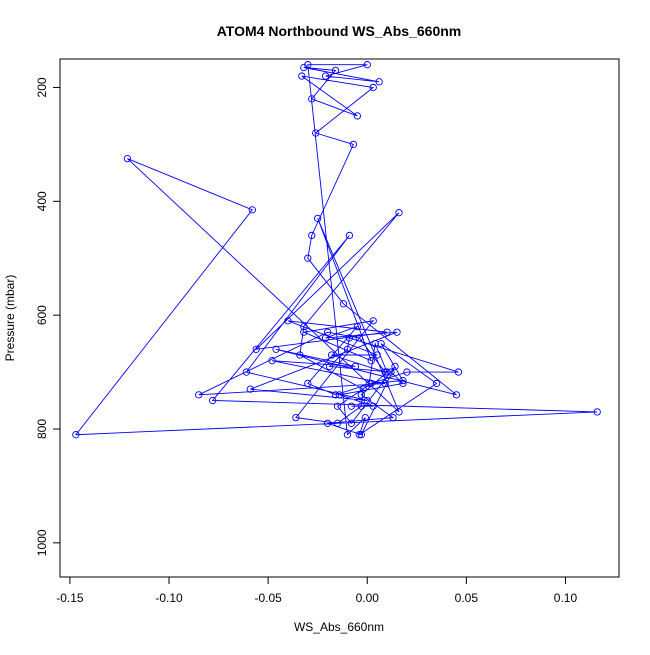 This screenshot has width=650, height=655. I want to click on x-tick-label: 0.05, so click(467, 598).